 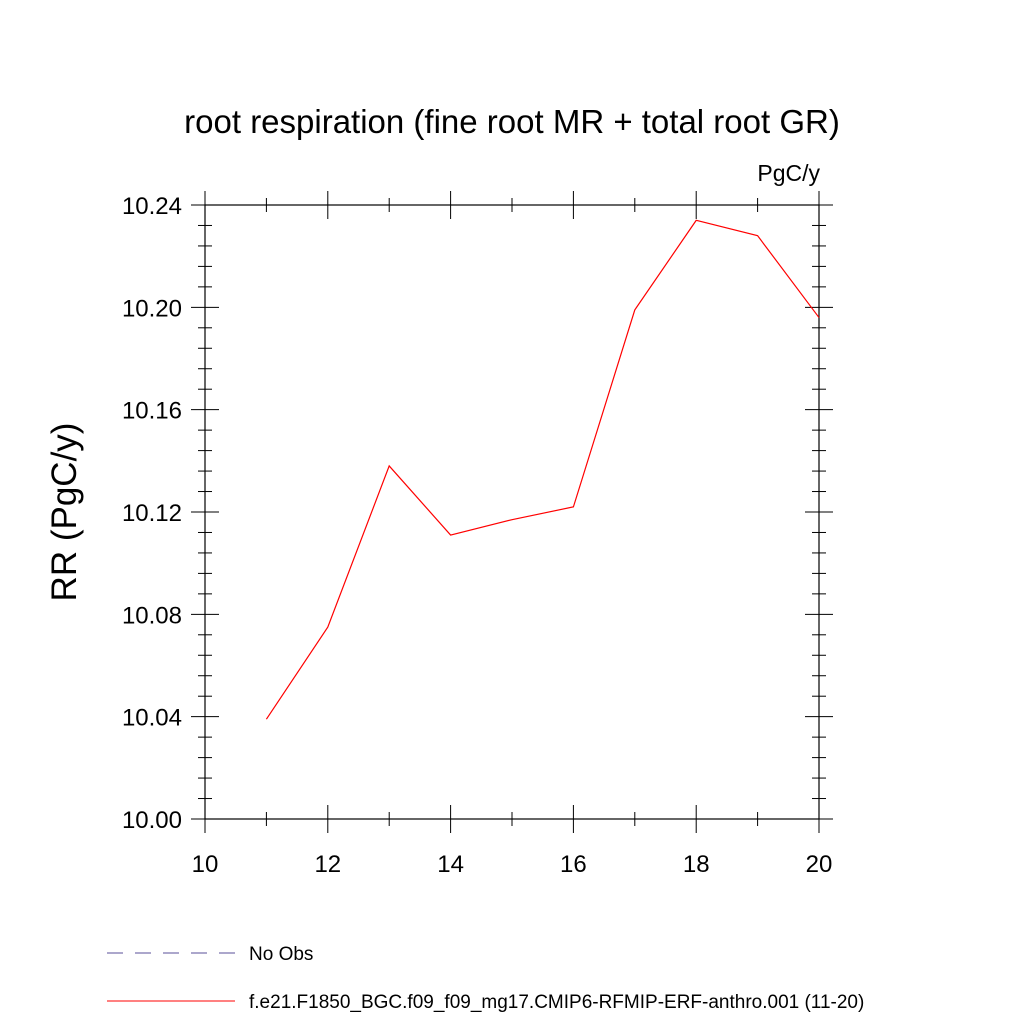 What do you see at coordinates (450, 864) in the screenshot?
I see `x-tick-label: 14` at bounding box center [450, 864].